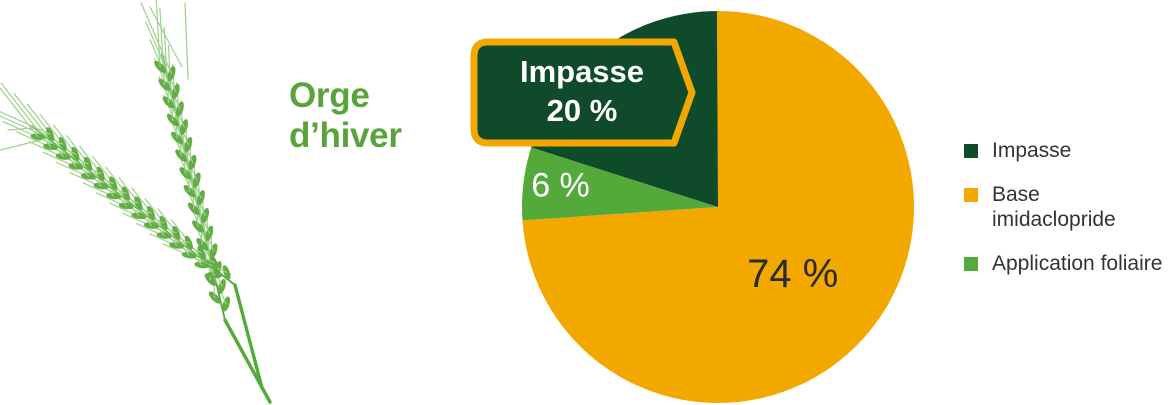  What do you see at coordinates (582, 110) in the screenshot?
I see `callout-value: 20 %` at bounding box center [582, 110].